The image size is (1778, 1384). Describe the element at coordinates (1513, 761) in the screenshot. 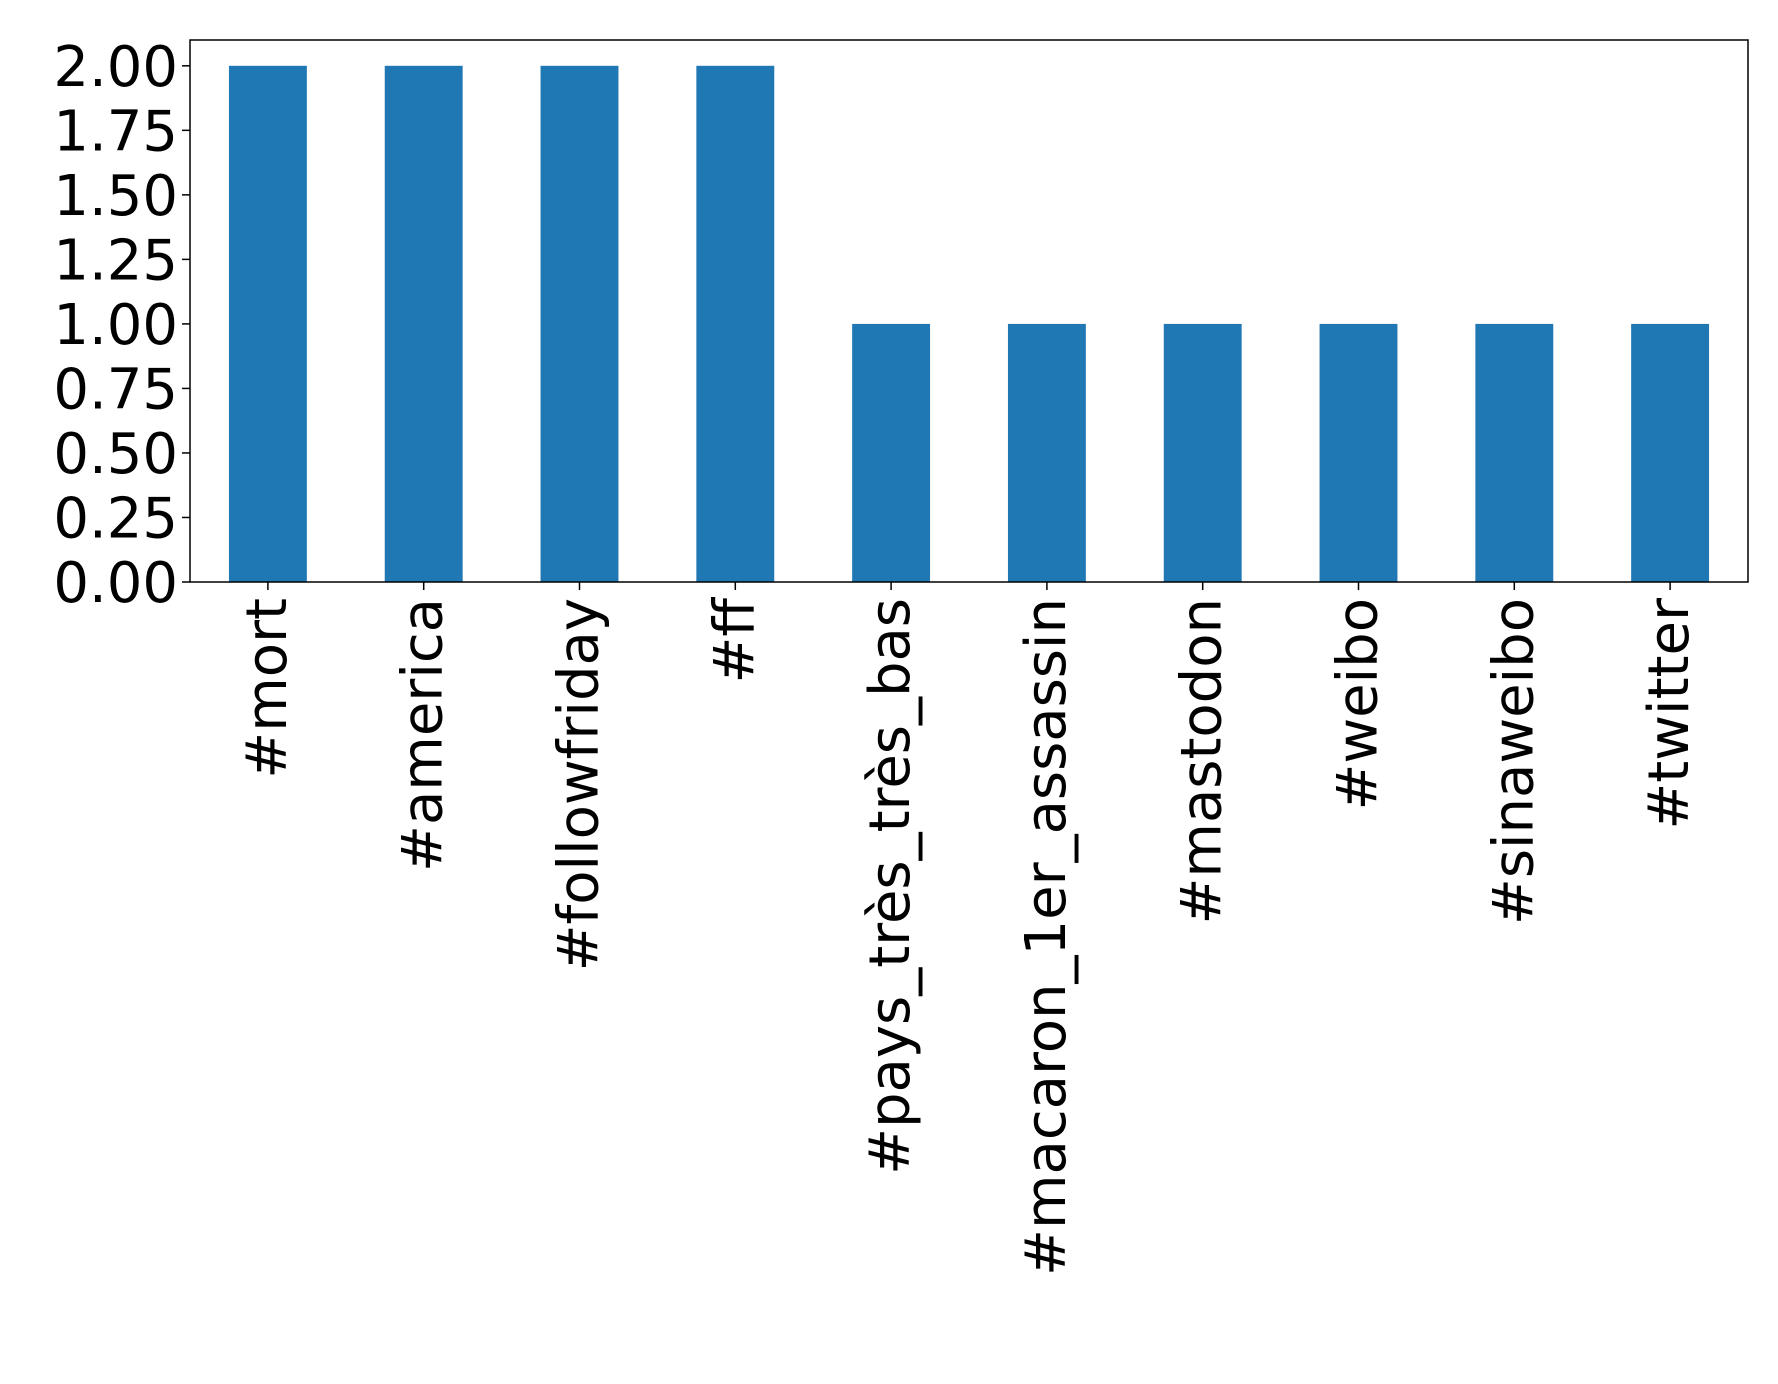

I see `x-tick-label-8: #sinaweibo` at that location.